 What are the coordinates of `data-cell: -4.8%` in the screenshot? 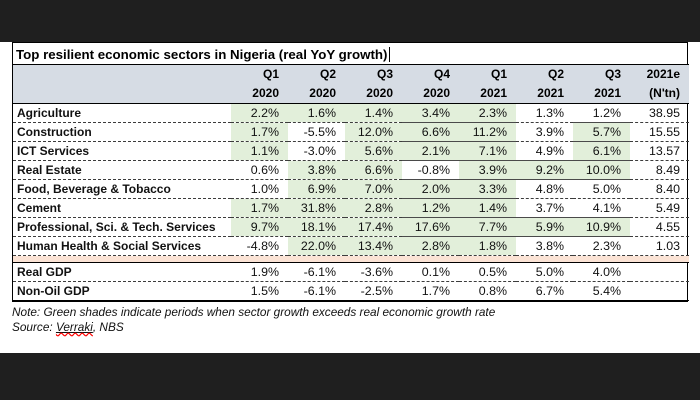 It's located at (259, 246).